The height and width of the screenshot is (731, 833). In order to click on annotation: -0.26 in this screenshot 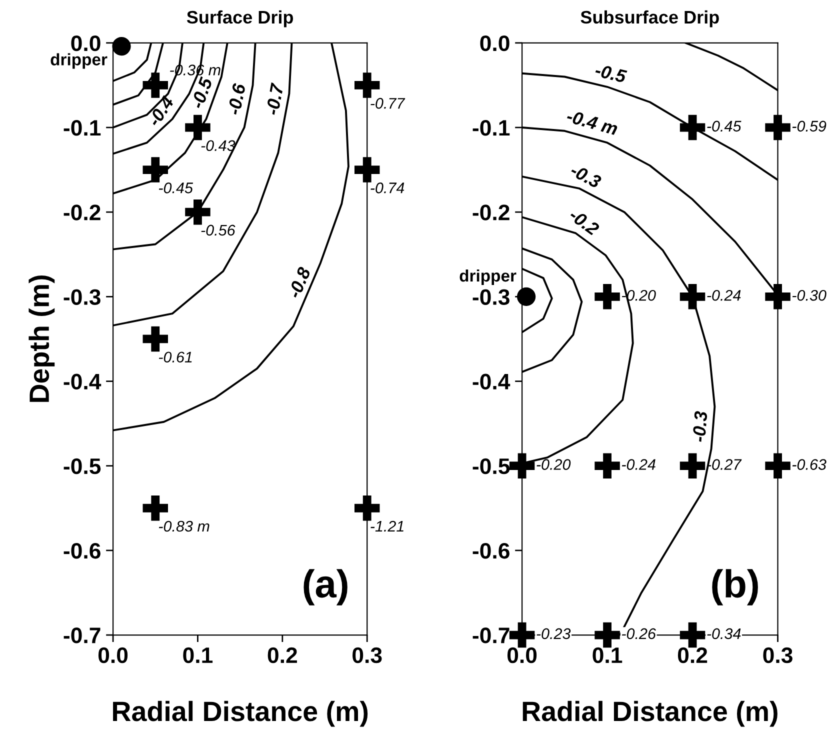, I will do `click(639, 634)`.